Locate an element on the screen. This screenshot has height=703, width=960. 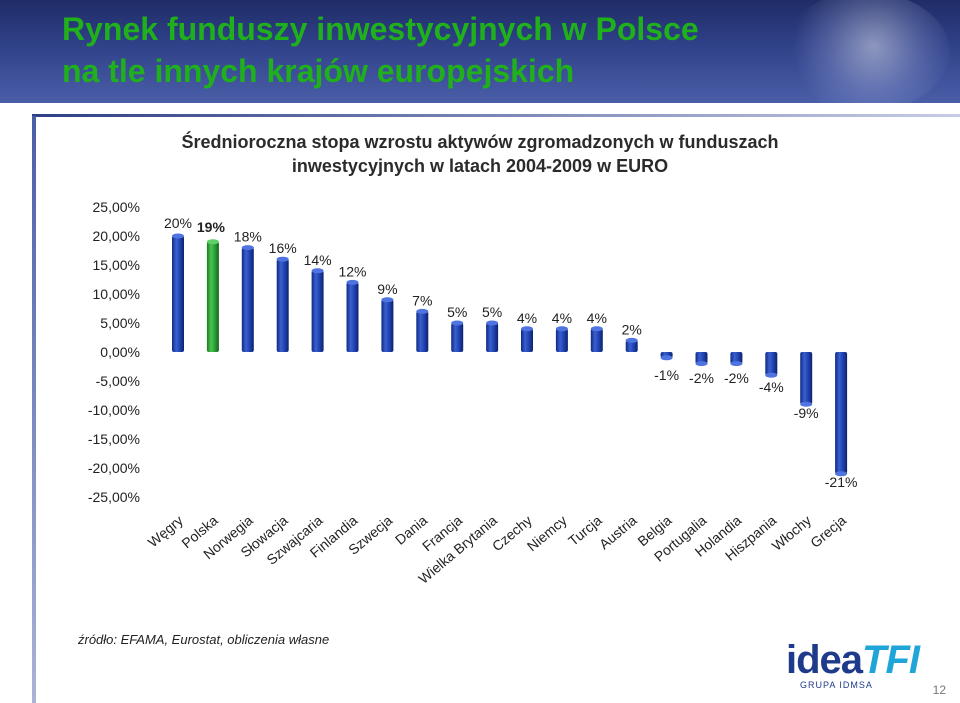
y-tick-label: -15,00% is located at coordinates (114, 439).